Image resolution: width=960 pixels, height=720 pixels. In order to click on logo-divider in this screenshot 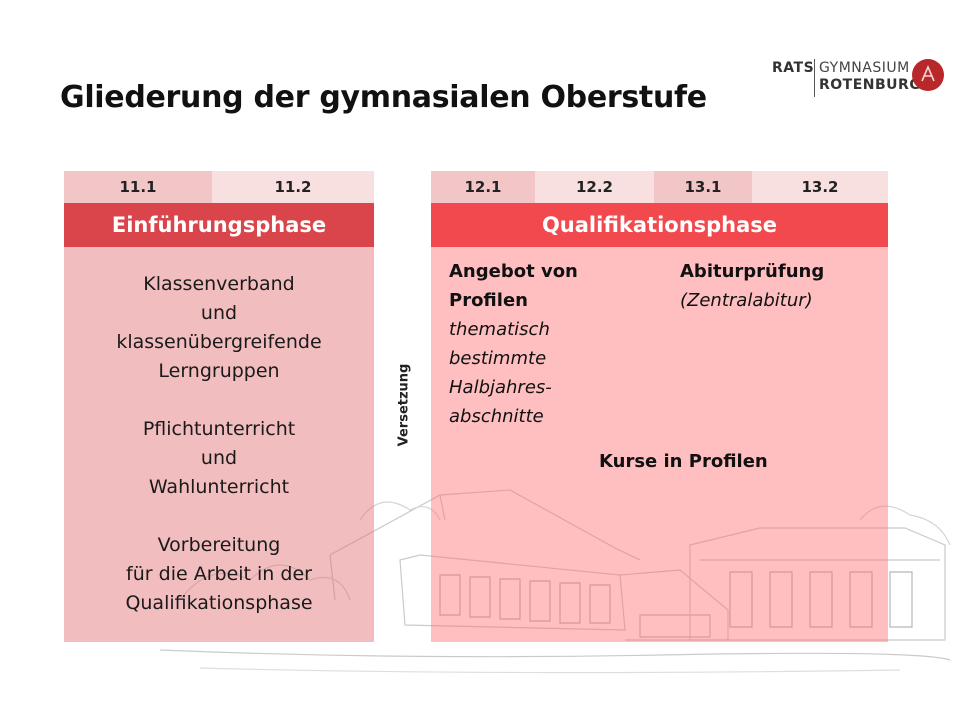, I will do `click(814, 78)`.